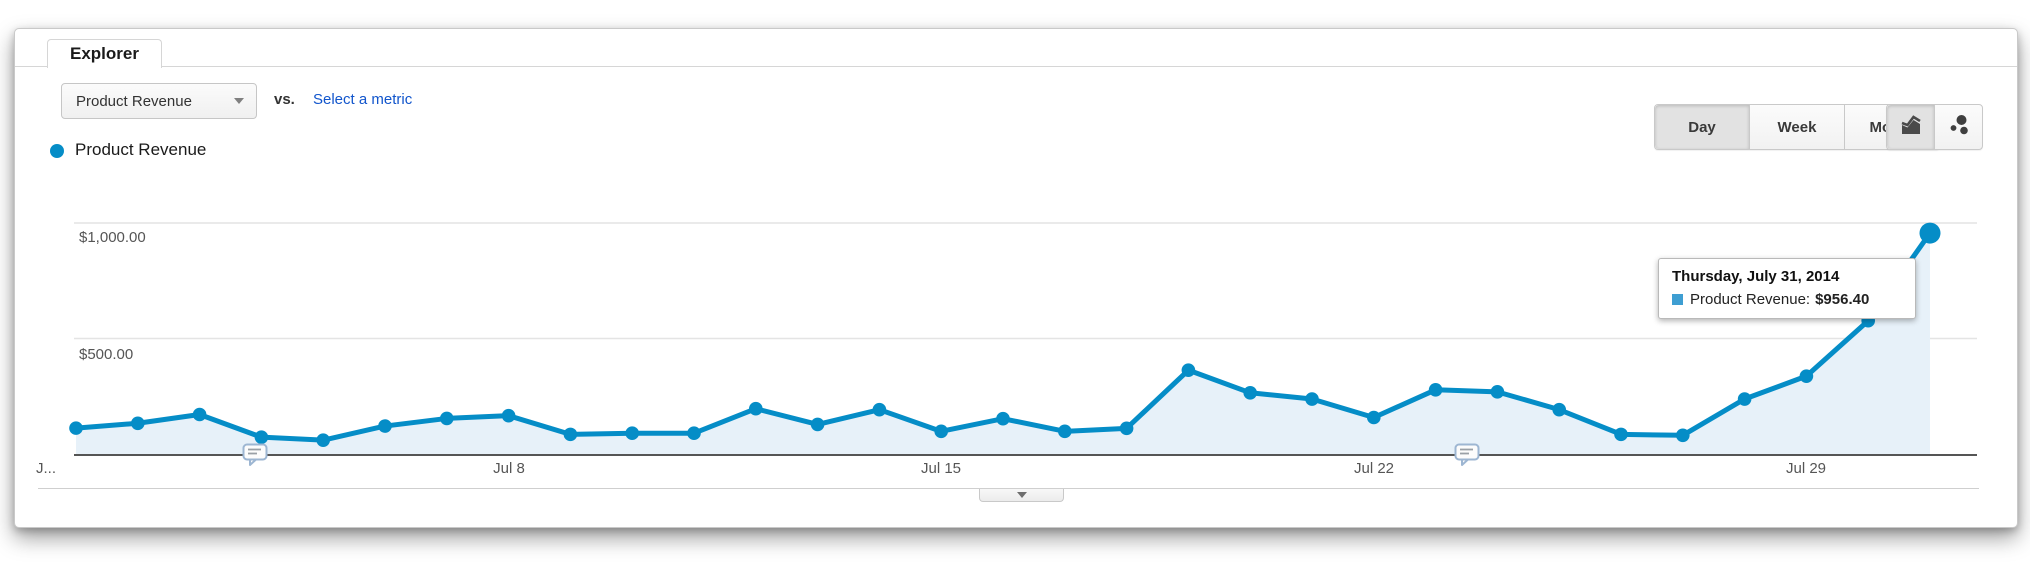 The image size is (2030, 566). What do you see at coordinates (941, 468) in the screenshot?
I see `x-tick-jul15: Jul 15` at bounding box center [941, 468].